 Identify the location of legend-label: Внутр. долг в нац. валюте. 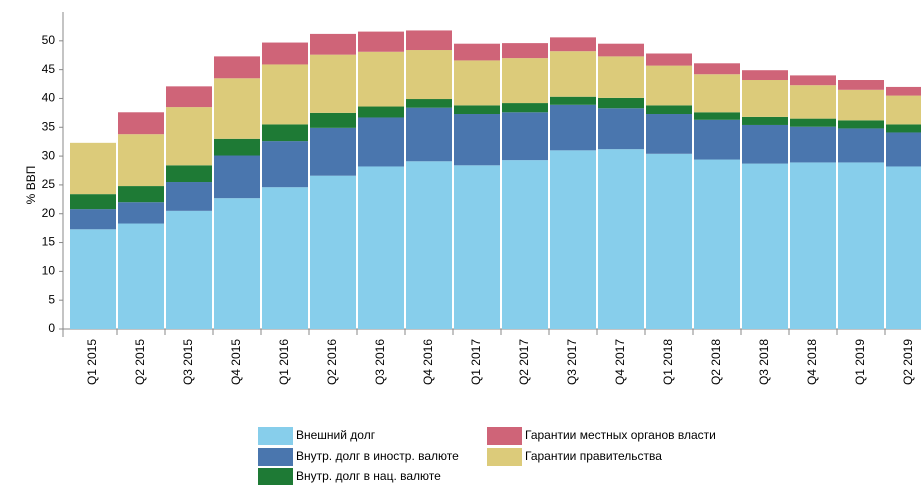
(368, 476).